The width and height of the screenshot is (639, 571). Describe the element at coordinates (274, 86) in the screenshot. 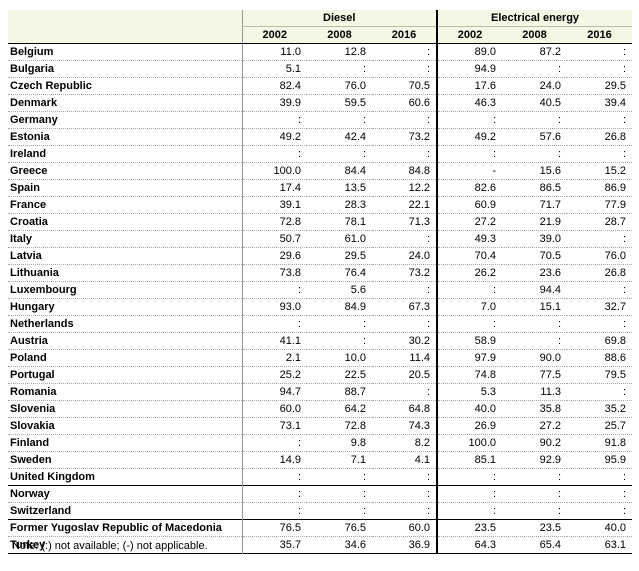

I see `table-cell: 82.4` at that location.